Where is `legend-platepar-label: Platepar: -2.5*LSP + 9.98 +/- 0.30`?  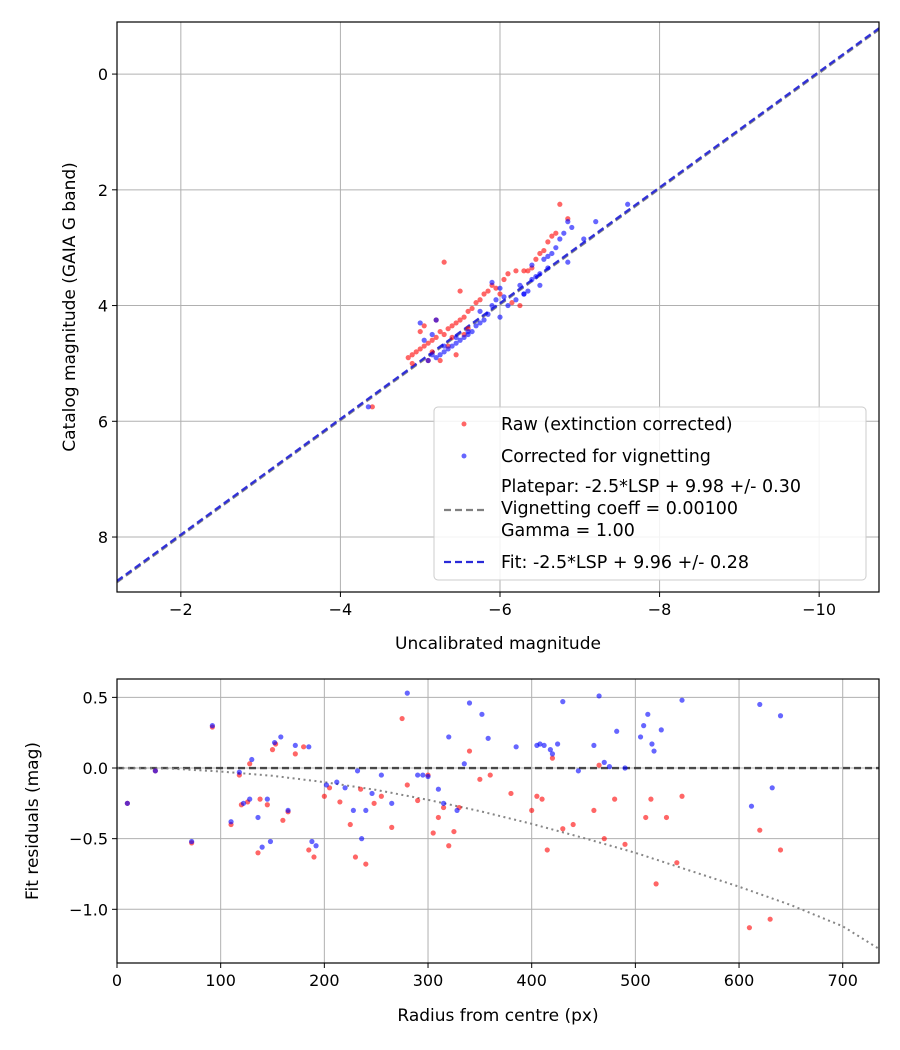
legend-platepar-label: Platepar: -2.5*LSP + 9.98 +/- 0.30 is located at coordinates (651, 487).